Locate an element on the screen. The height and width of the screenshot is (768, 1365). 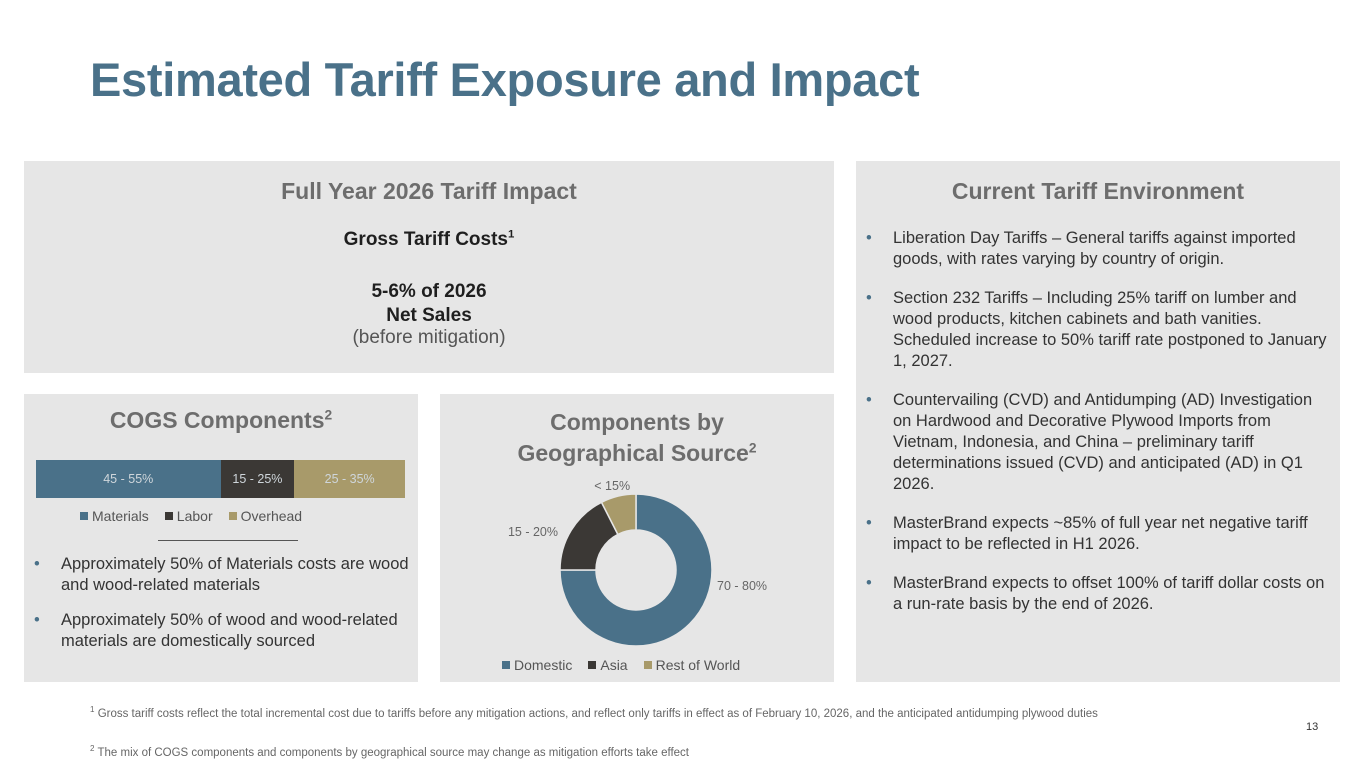
cogs-stacked-bar: 45 - 55% 15 - 25% 25 - 35% is located at coordinates (220, 479).